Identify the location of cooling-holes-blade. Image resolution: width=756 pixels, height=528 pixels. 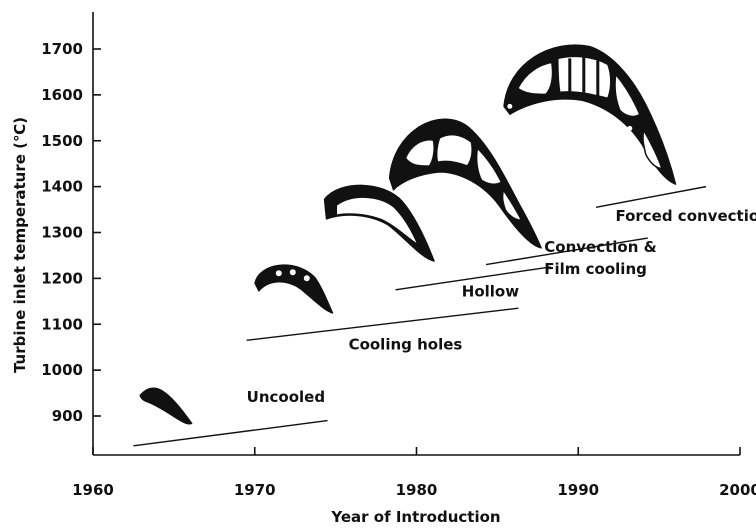
(294, 289).